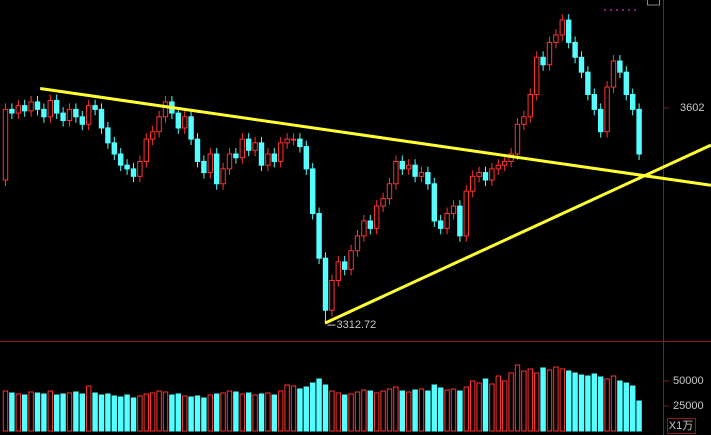 This screenshot has width=711, height=435. I want to click on unit-box, so click(681, 426).